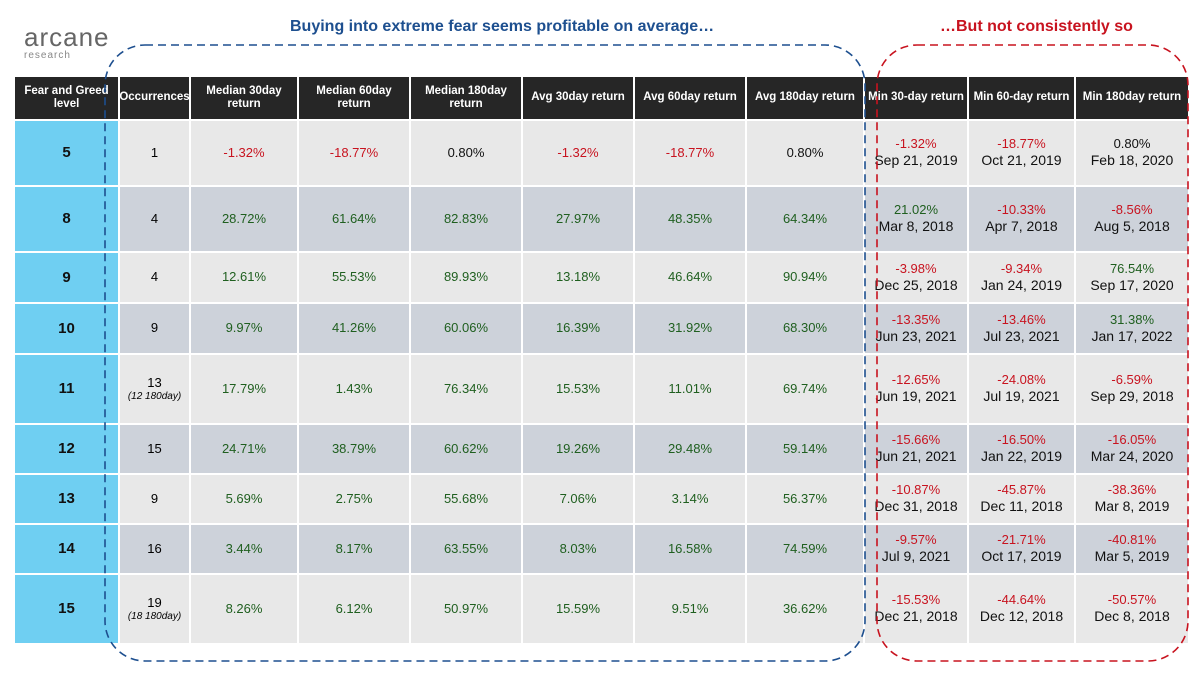 The image size is (1200, 675). I want to click on return-cell: 63.55%, so click(466, 549).